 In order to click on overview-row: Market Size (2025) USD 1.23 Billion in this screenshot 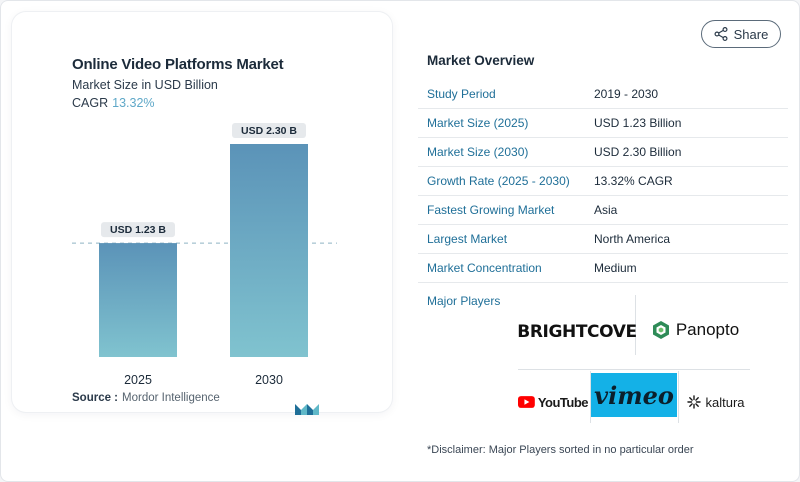, I will do `click(603, 123)`.